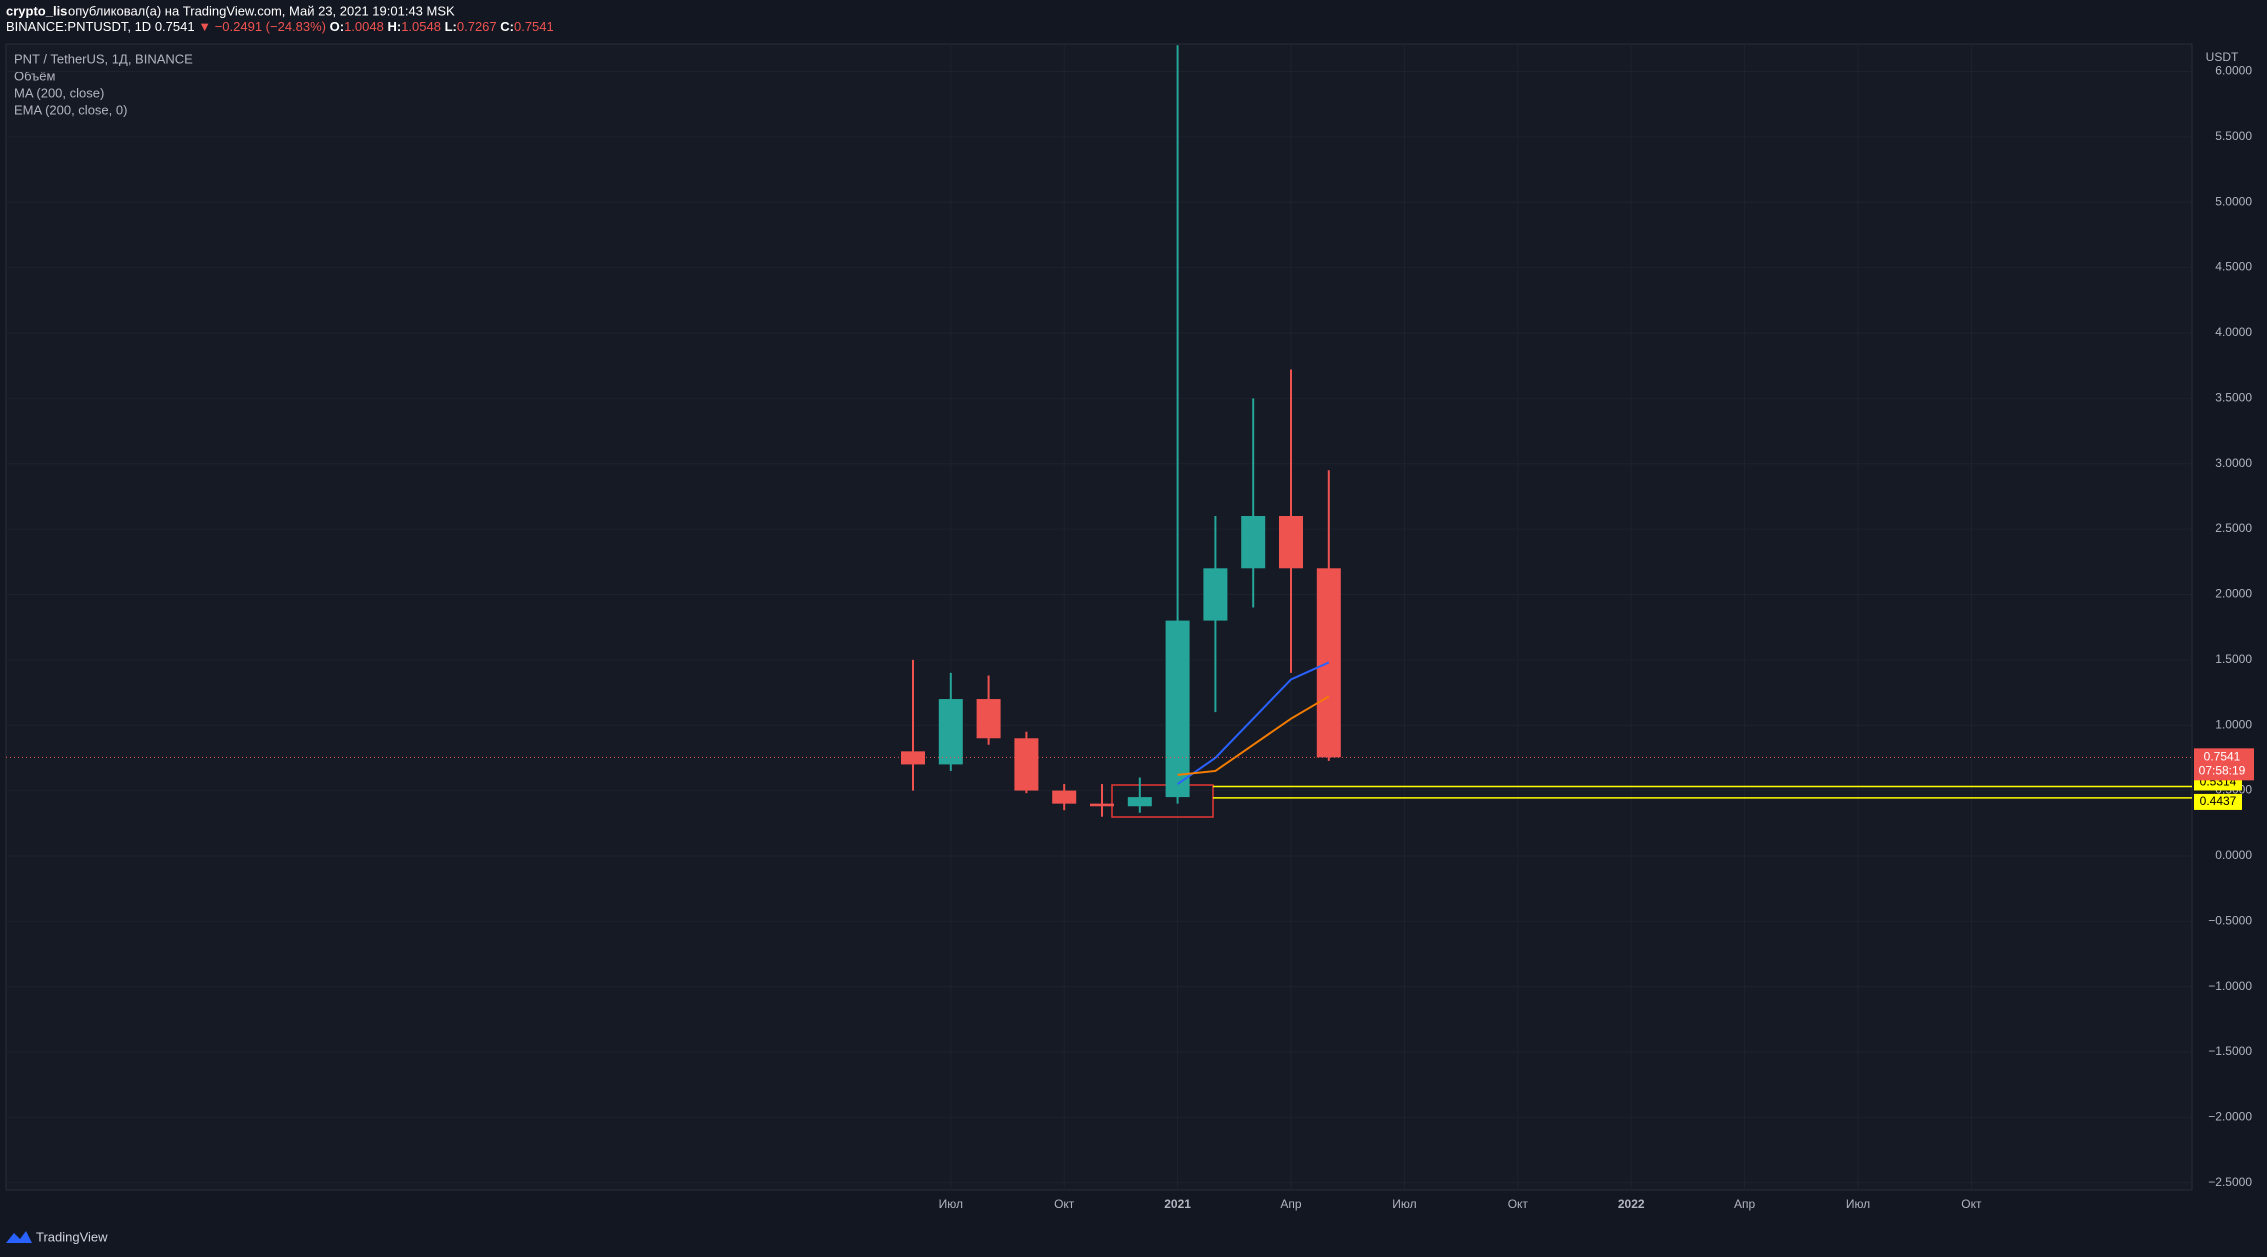  Describe the element at coordinates (2233, 855) in the screenshot. I see `y-tick-label: 0.0000` at that location.